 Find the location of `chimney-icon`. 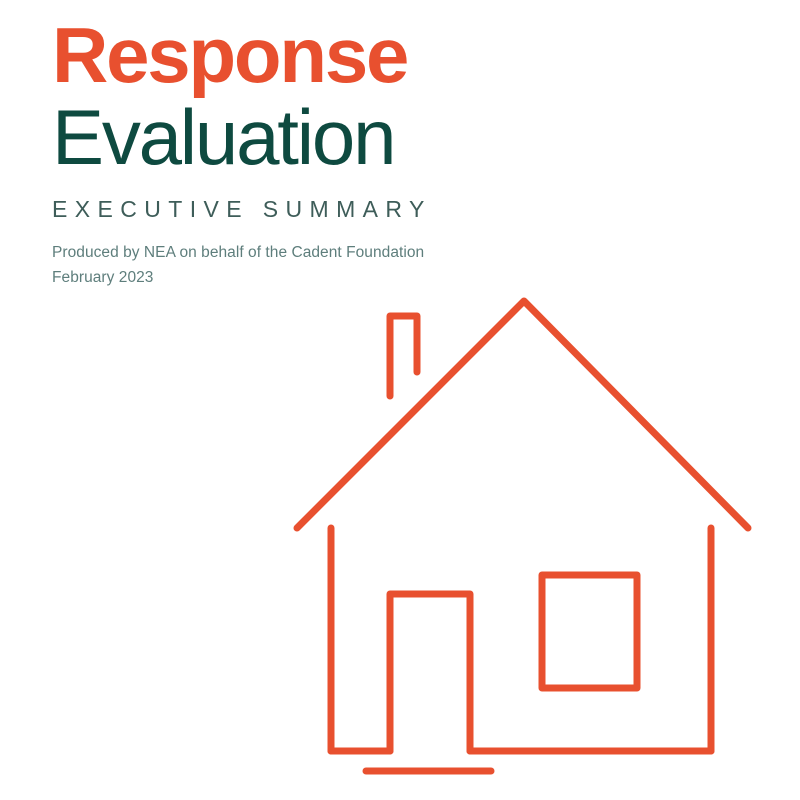

chimney-icon is located at coordinates (403, 356).